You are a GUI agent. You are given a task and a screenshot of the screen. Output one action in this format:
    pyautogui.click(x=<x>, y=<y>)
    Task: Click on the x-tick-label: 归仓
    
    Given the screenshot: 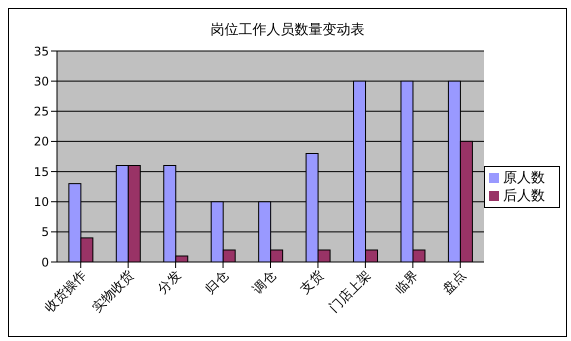 What is the action you would take?
    pyautogui.click(x=217, y=283)
    